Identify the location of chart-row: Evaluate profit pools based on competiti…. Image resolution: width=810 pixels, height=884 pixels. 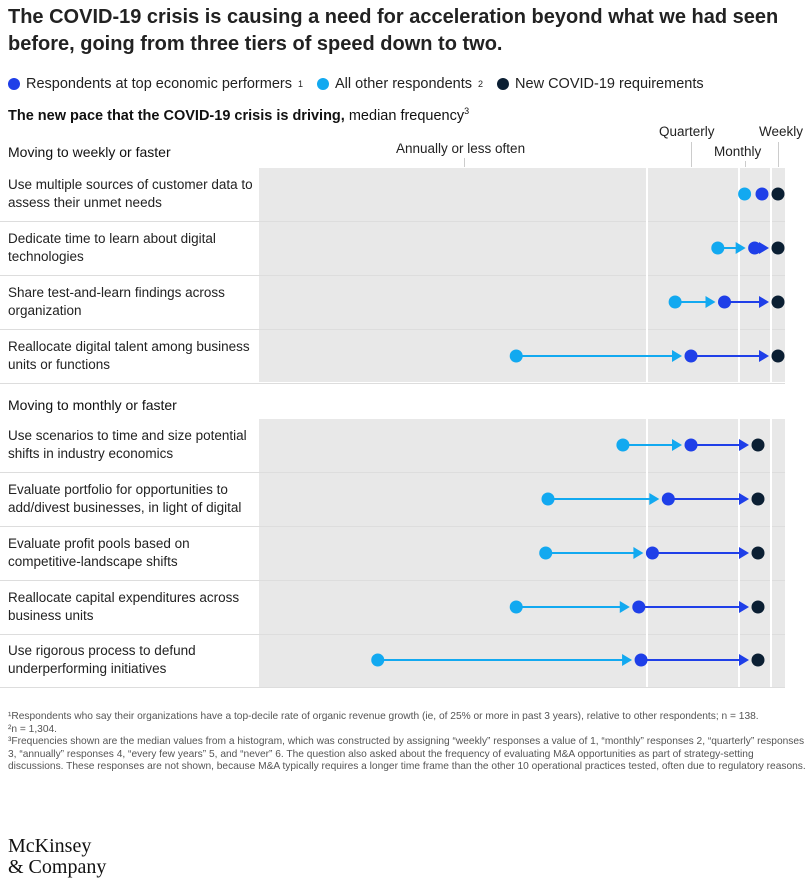
(392, 554).